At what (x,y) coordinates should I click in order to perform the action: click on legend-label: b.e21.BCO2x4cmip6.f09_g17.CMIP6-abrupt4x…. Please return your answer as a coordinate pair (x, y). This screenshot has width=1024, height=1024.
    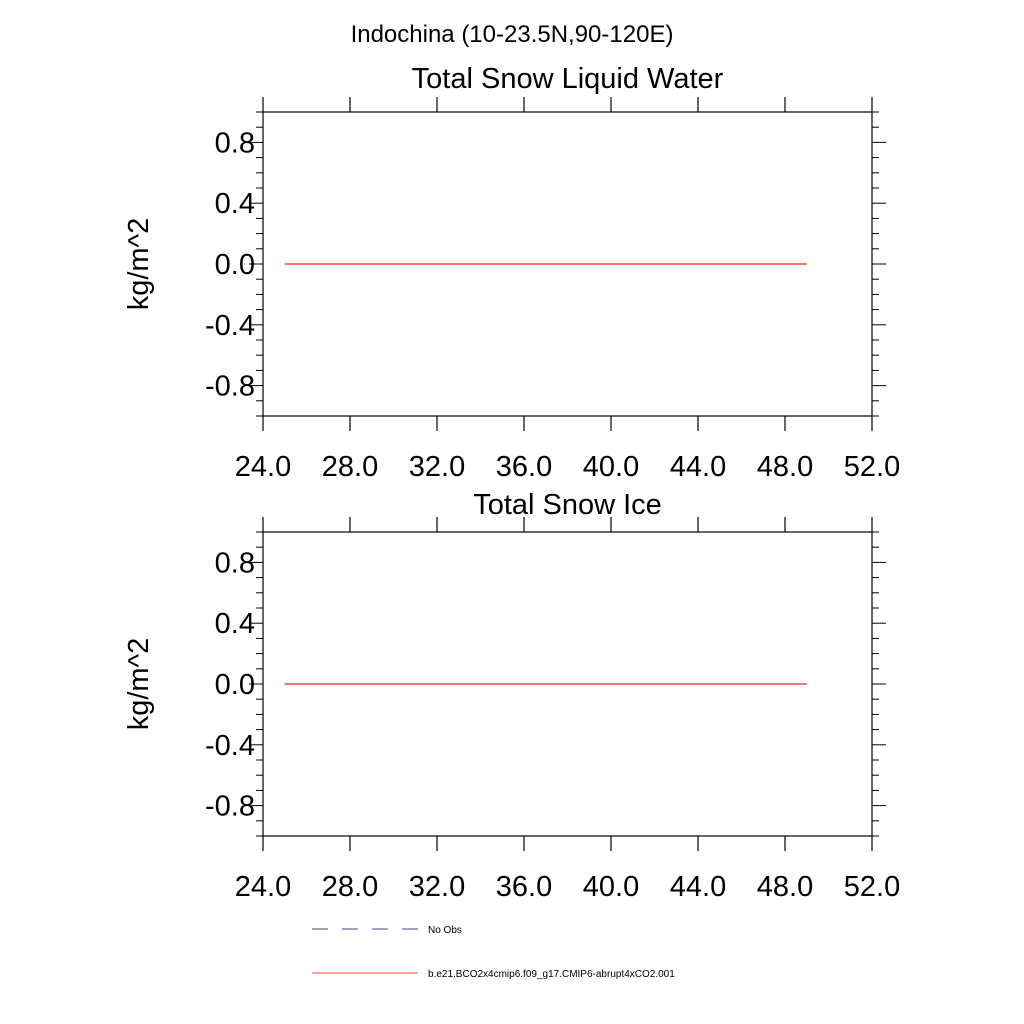
    Looking at the image, I should click on (551, 974).